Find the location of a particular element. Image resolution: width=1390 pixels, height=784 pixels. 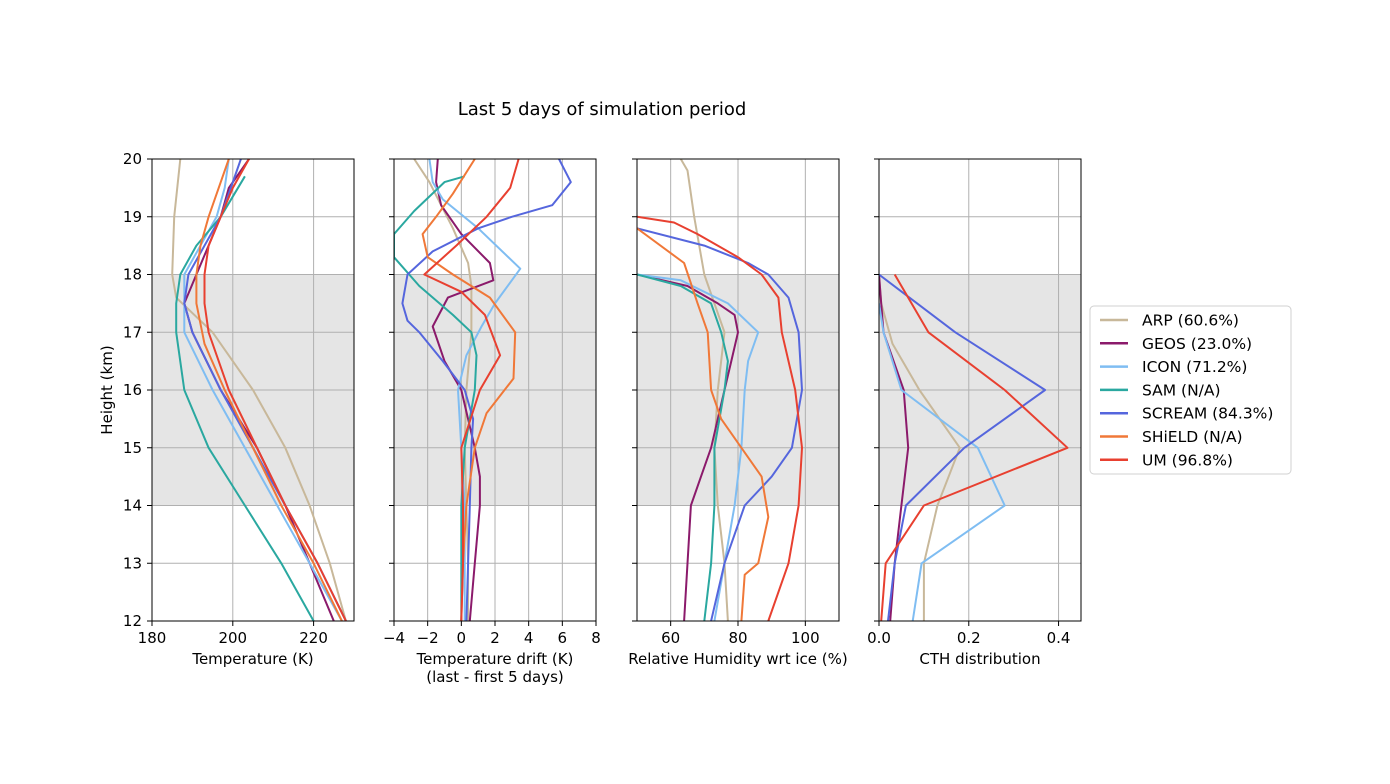

y-tick-label: 14 is located at coordinates (132, 506).